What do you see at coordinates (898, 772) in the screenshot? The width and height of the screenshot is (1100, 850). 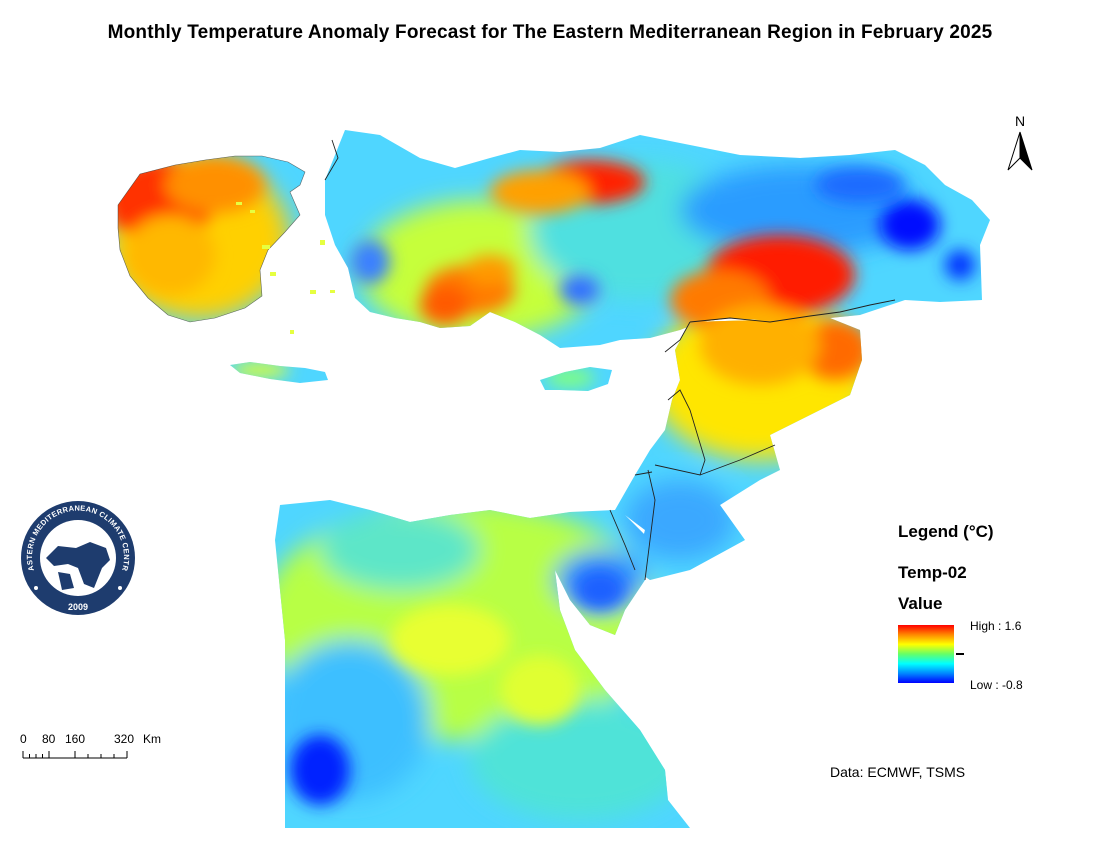 I see `data-credit: Data: ECMWF, TSMS` at bounding box center [898, 772].